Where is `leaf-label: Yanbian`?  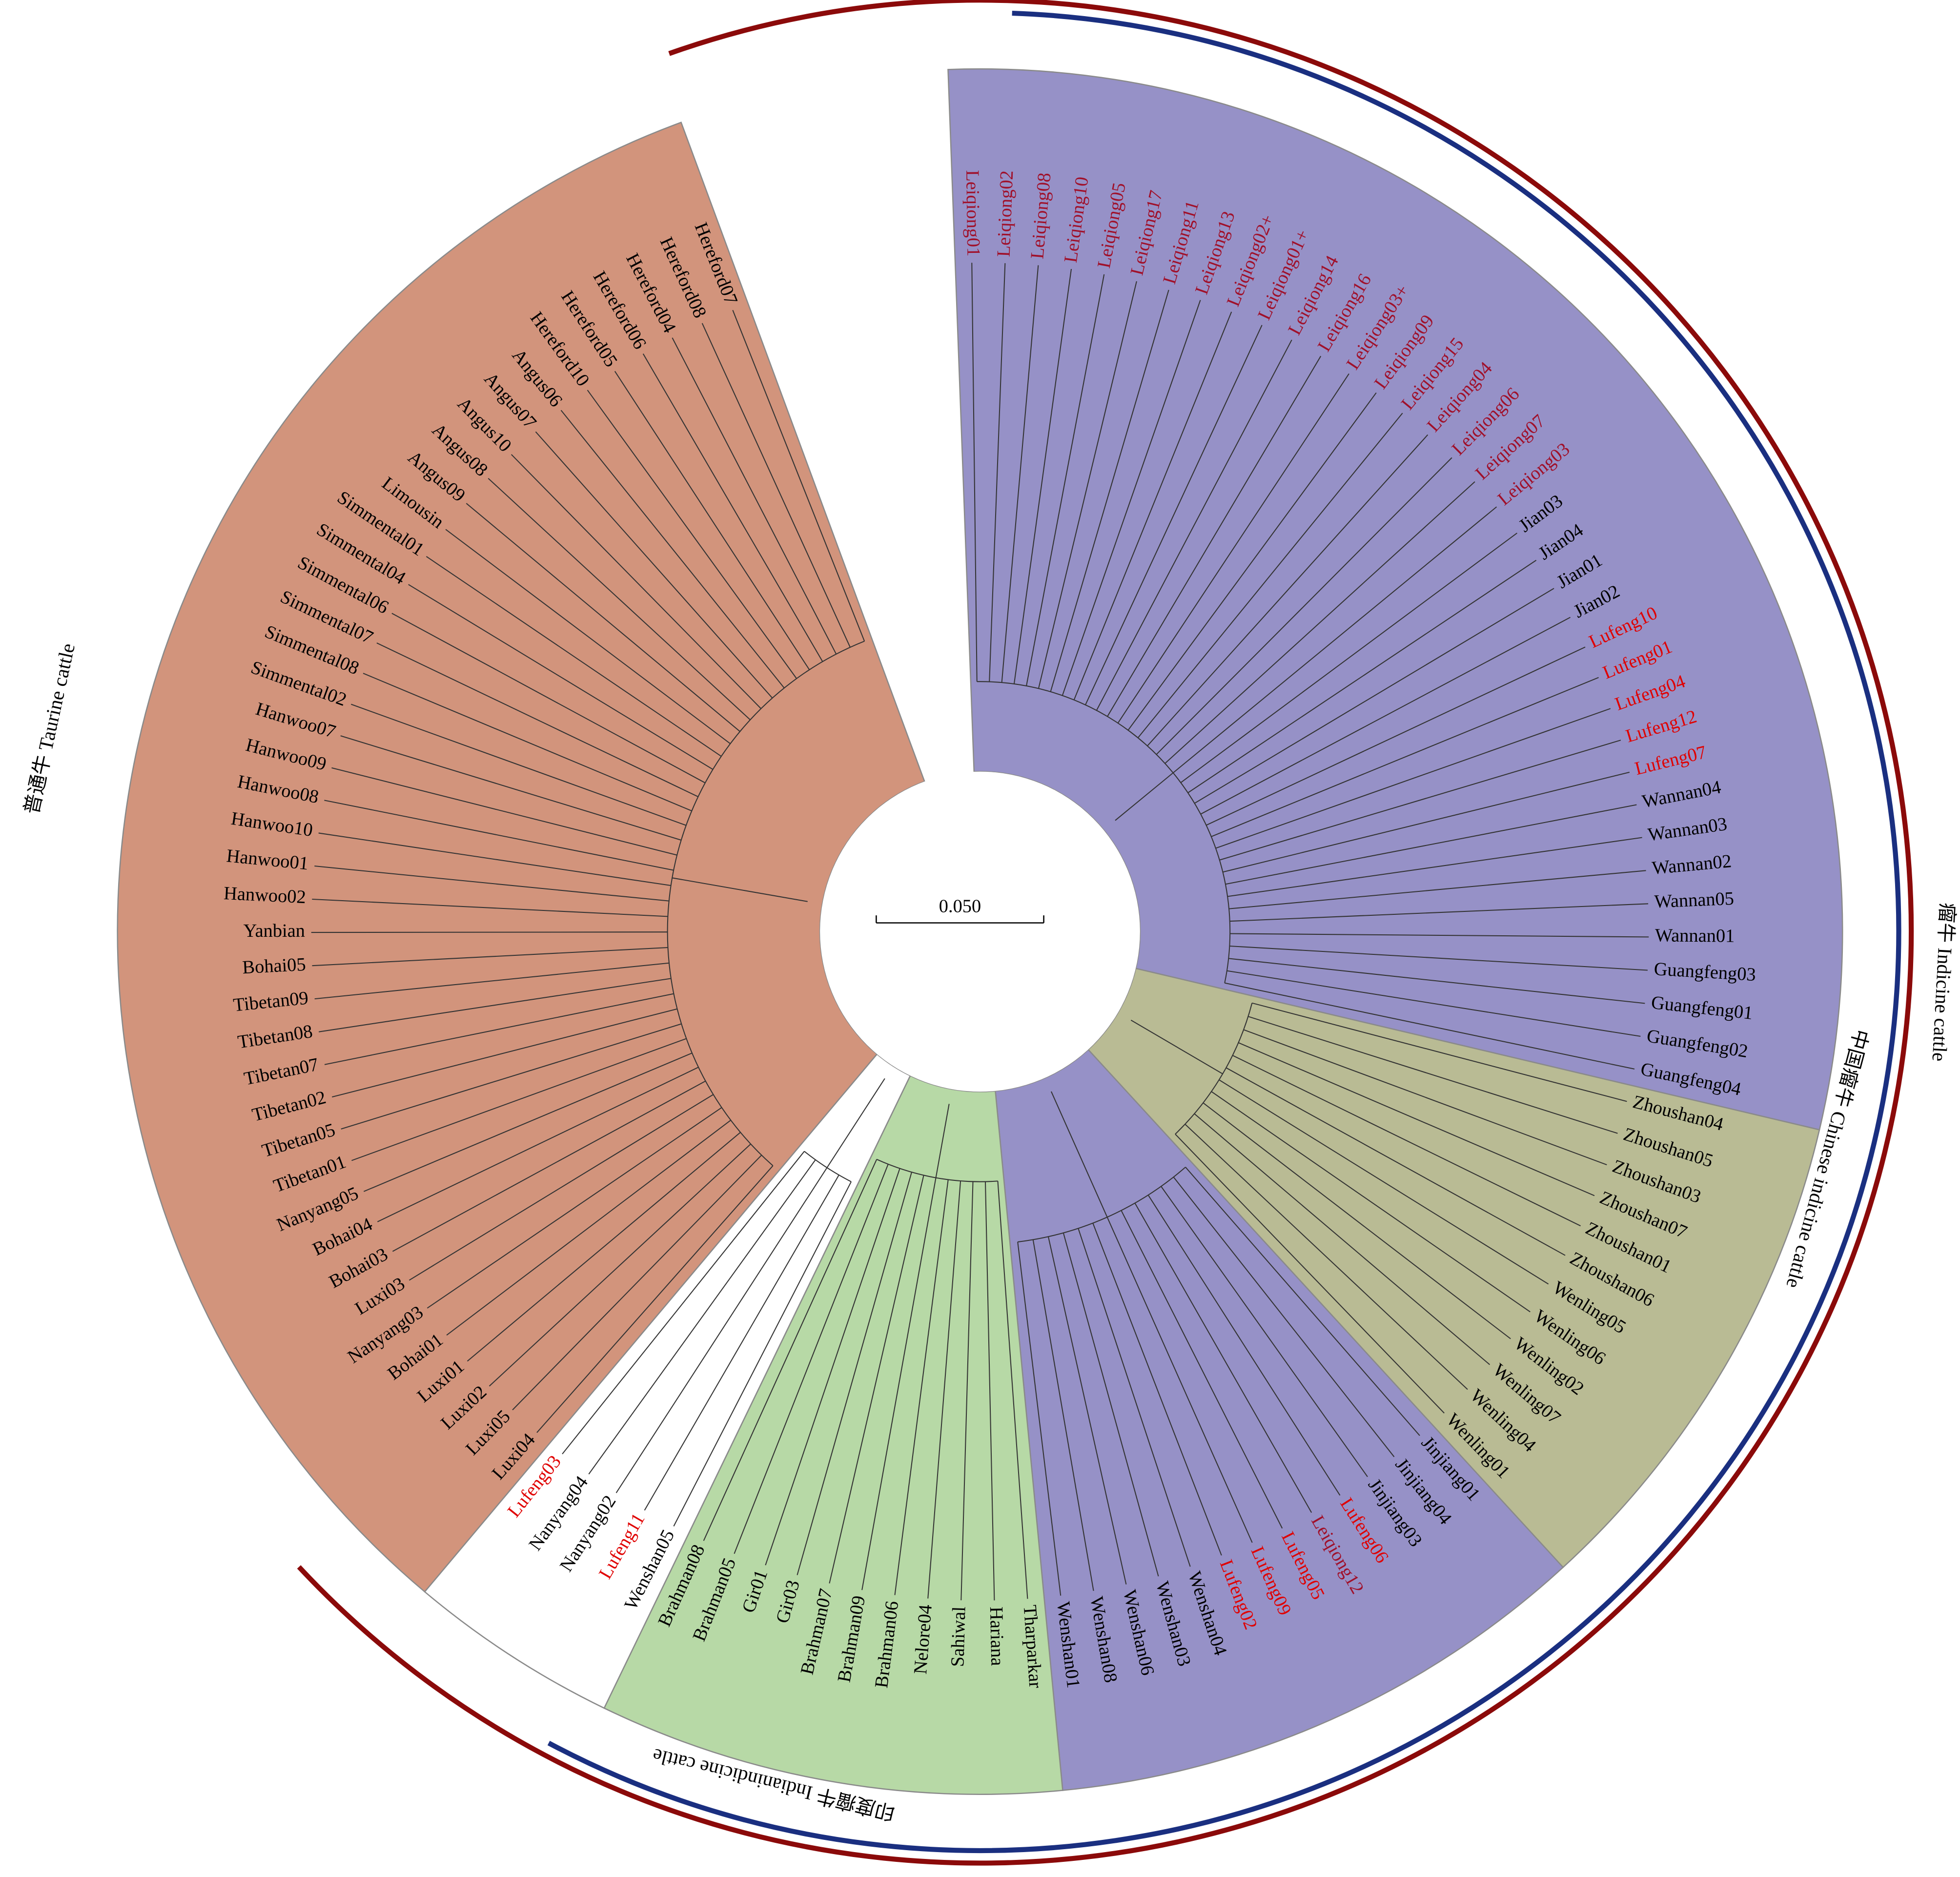 leaf-label: Yanbian is located at coordinates (274, 931).